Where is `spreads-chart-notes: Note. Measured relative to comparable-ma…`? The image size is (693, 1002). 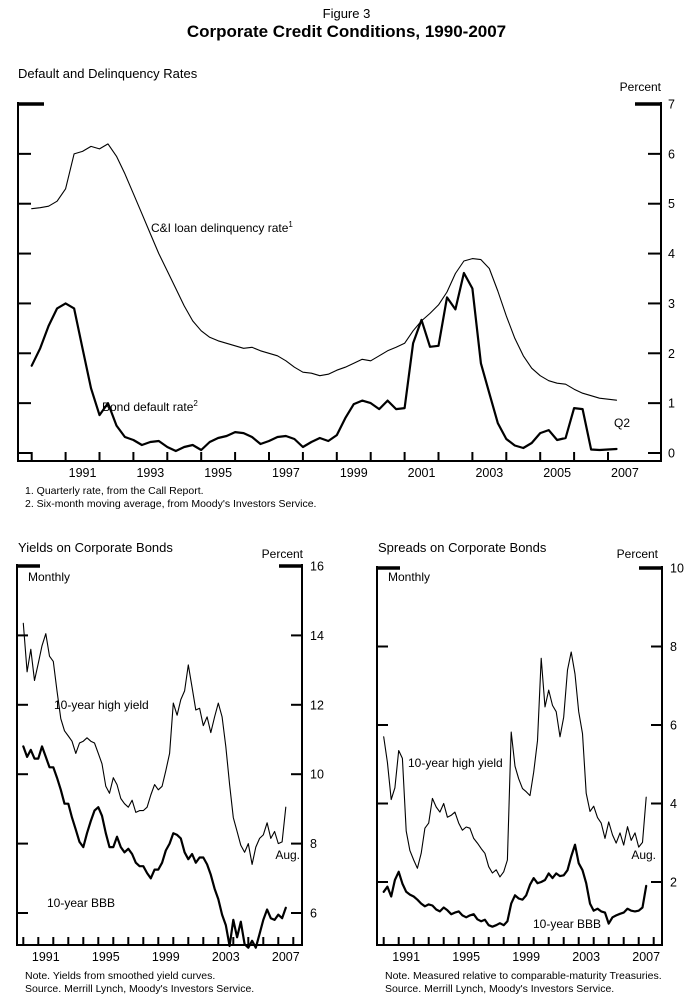 spreads-chart-notes: Note. Measured relative to comparable-ma… is located at coordinates (523, 983).